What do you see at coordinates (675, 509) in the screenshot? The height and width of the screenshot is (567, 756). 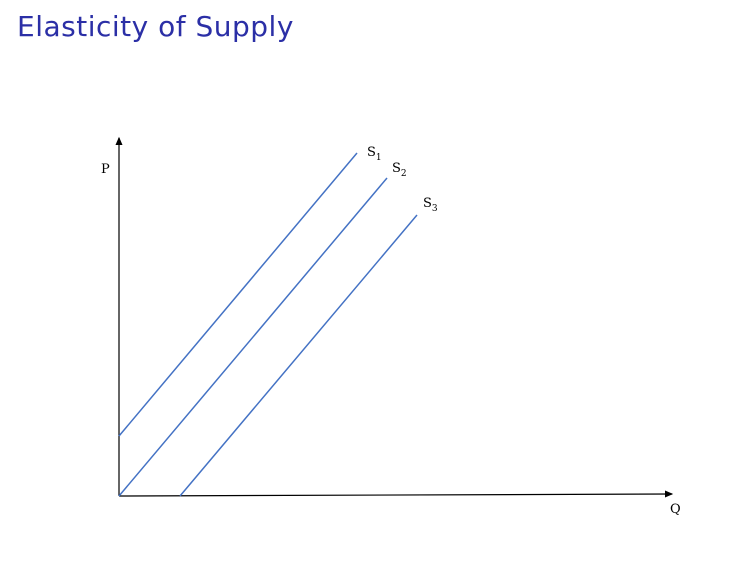 I see `x-axis-label: Q` at bounding box center [675, 509].